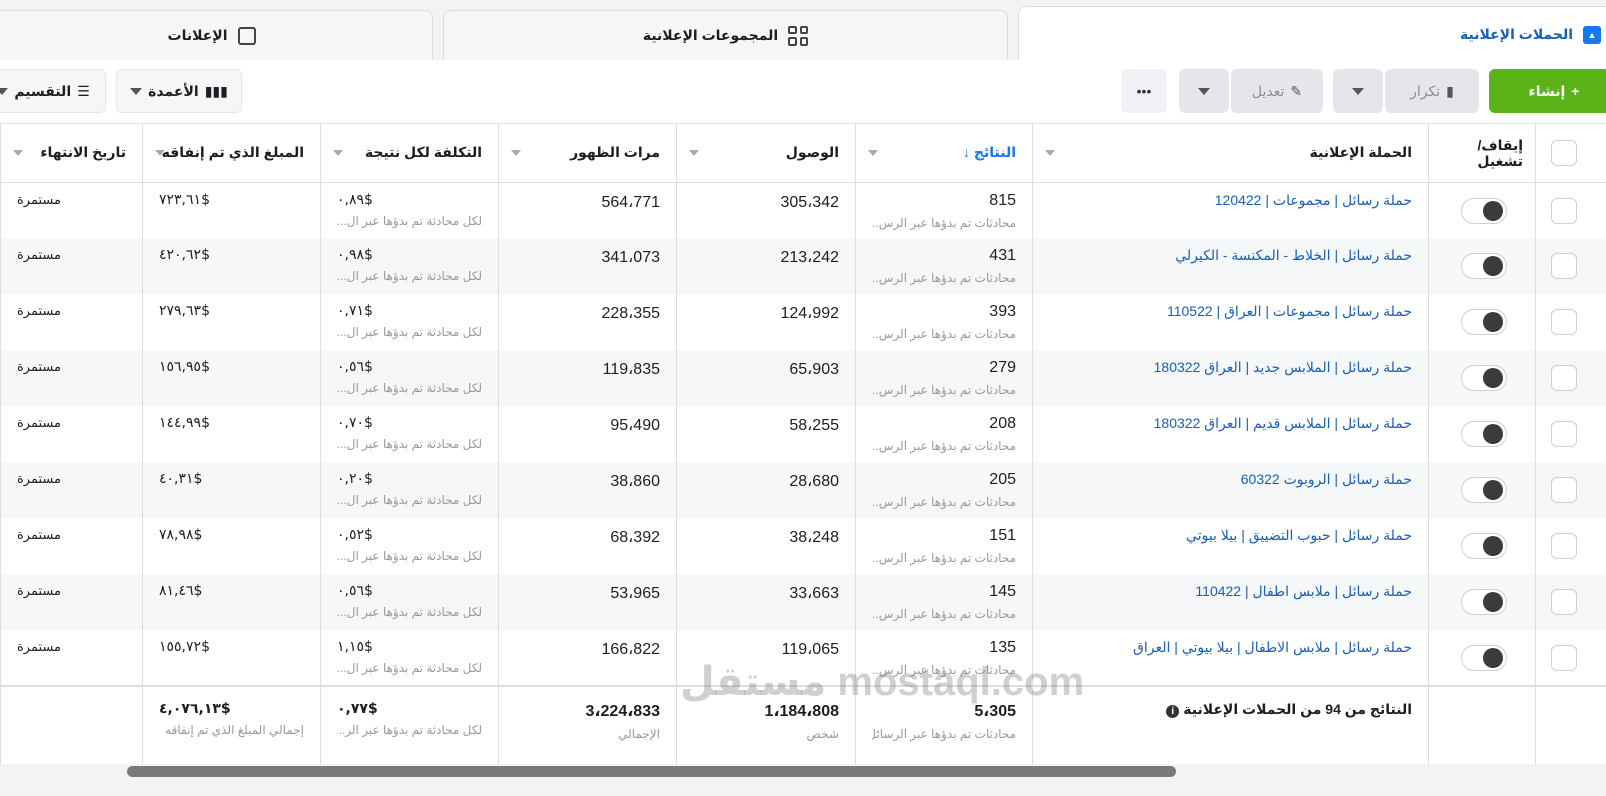 This screenshot has height=796, width=1606. I want to click on campaign-link: حملة رسائل | مجموعات | العراق | 110522, so click(1289, 311).